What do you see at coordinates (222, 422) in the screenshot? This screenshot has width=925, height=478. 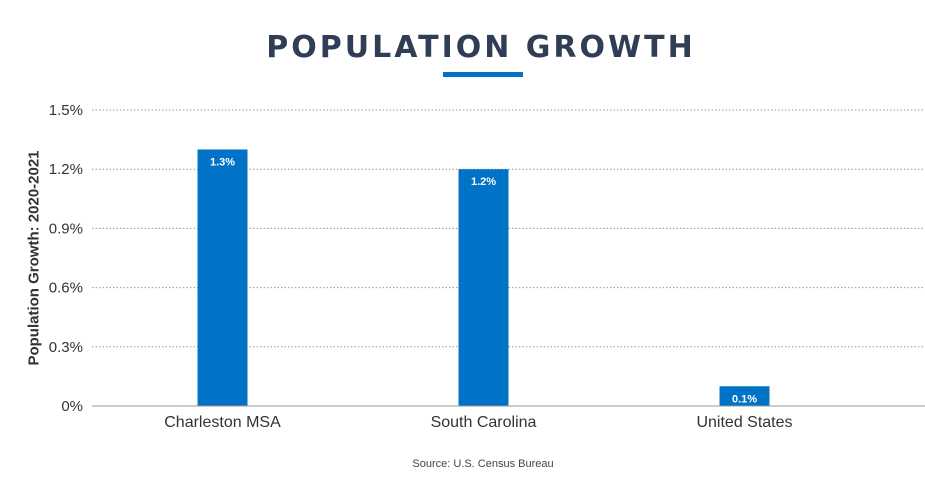 I see `category-label: Charleston MSA` at bounding box center [222, 422].